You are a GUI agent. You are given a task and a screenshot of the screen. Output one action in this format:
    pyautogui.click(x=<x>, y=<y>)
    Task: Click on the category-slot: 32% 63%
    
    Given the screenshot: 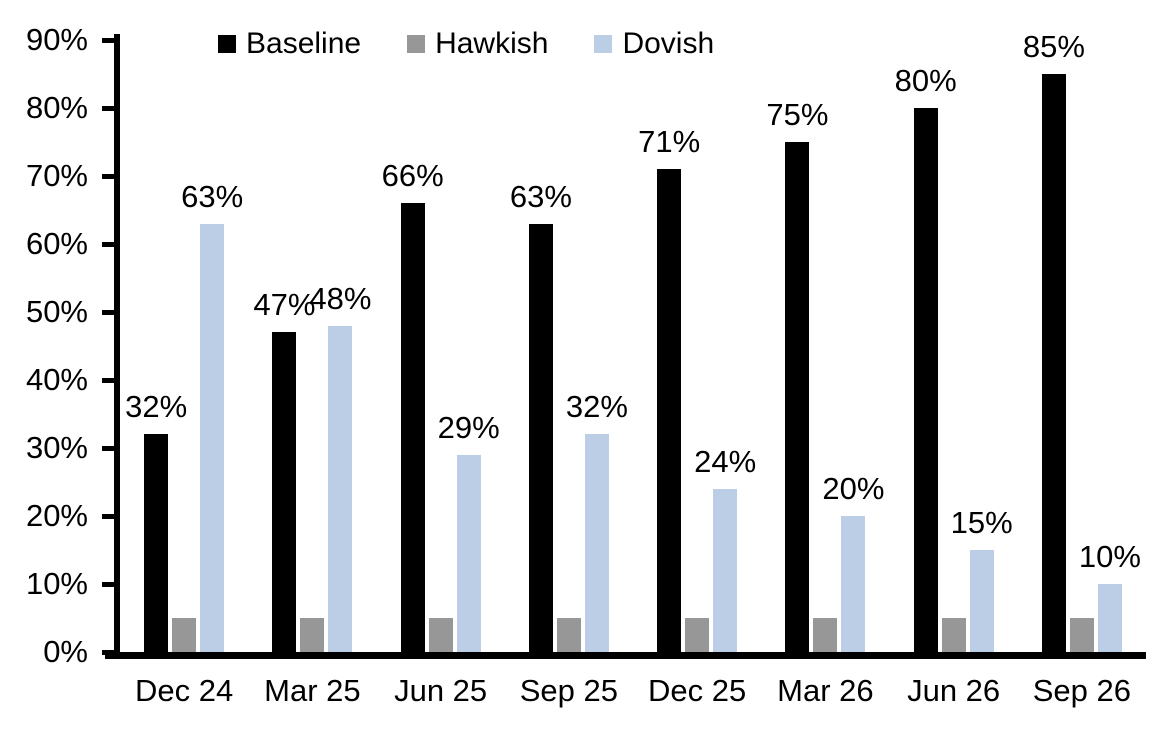 What is the action you would take?
    pyautogui.click(x=184, y=346)
    